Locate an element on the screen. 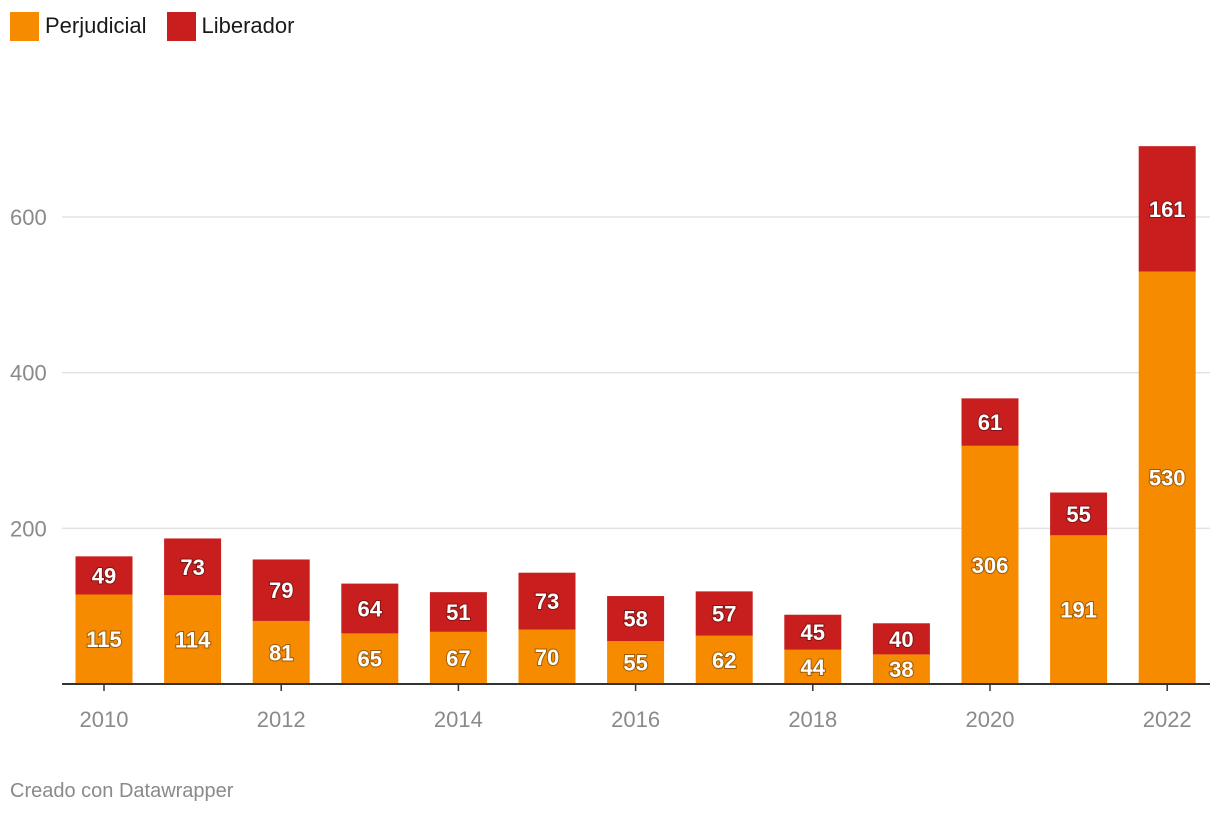 Image resolution: width=1220 pixels, height=818 pixels. bar-perjudicial-2018 is located at coordinates (813, 666).